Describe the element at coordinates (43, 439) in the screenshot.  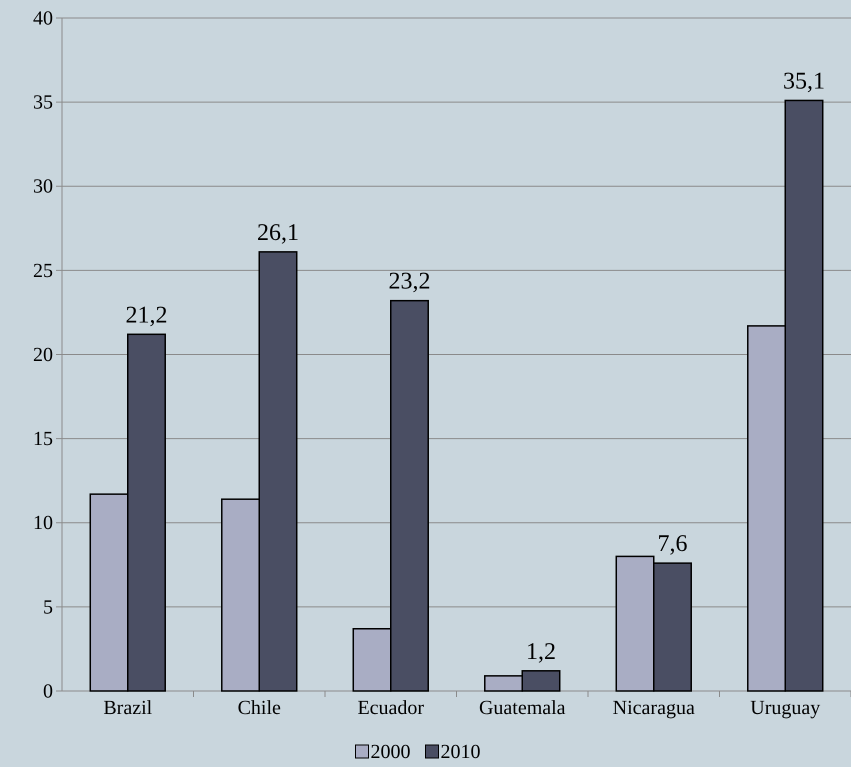
I see `y-tick-label: 15` at that location.